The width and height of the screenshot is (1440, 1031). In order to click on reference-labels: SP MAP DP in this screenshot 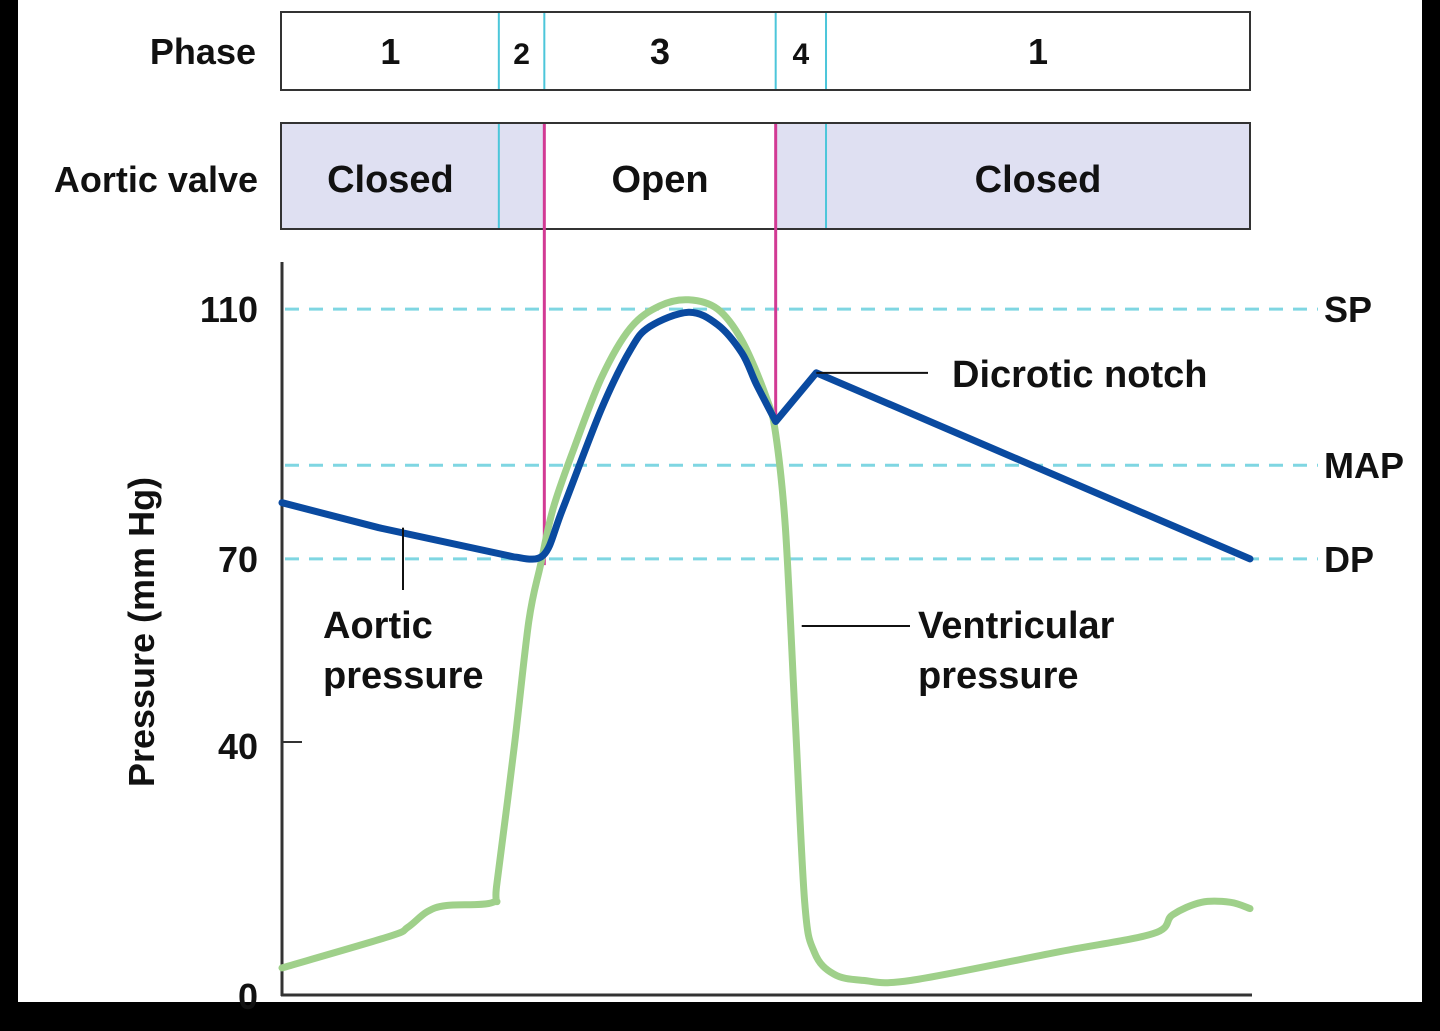, I will do `click(1364, 434)`.